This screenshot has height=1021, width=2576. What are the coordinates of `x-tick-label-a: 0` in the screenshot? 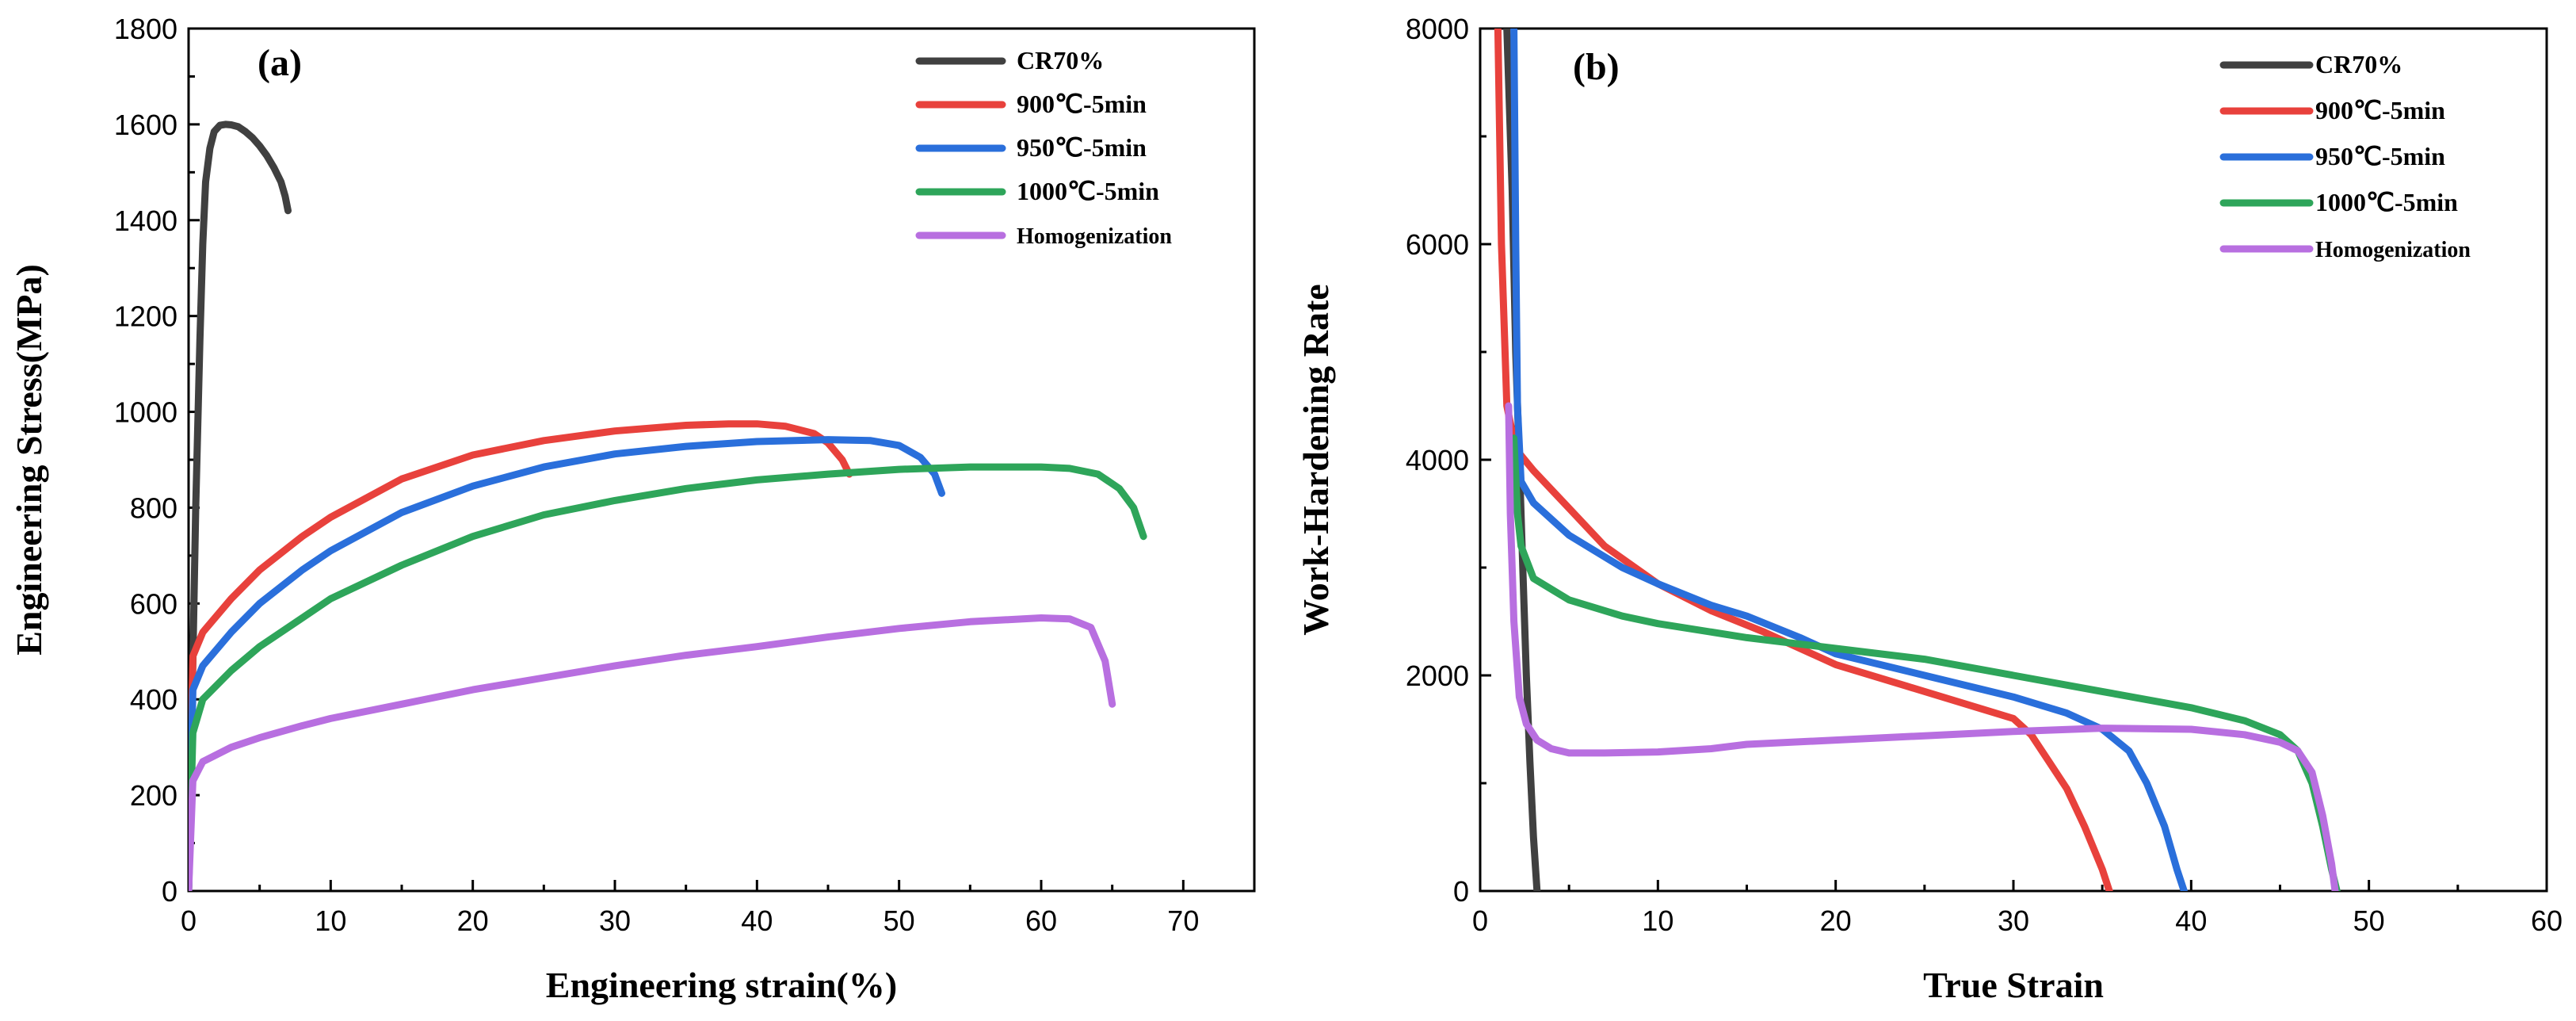 It's located at (189, 920).